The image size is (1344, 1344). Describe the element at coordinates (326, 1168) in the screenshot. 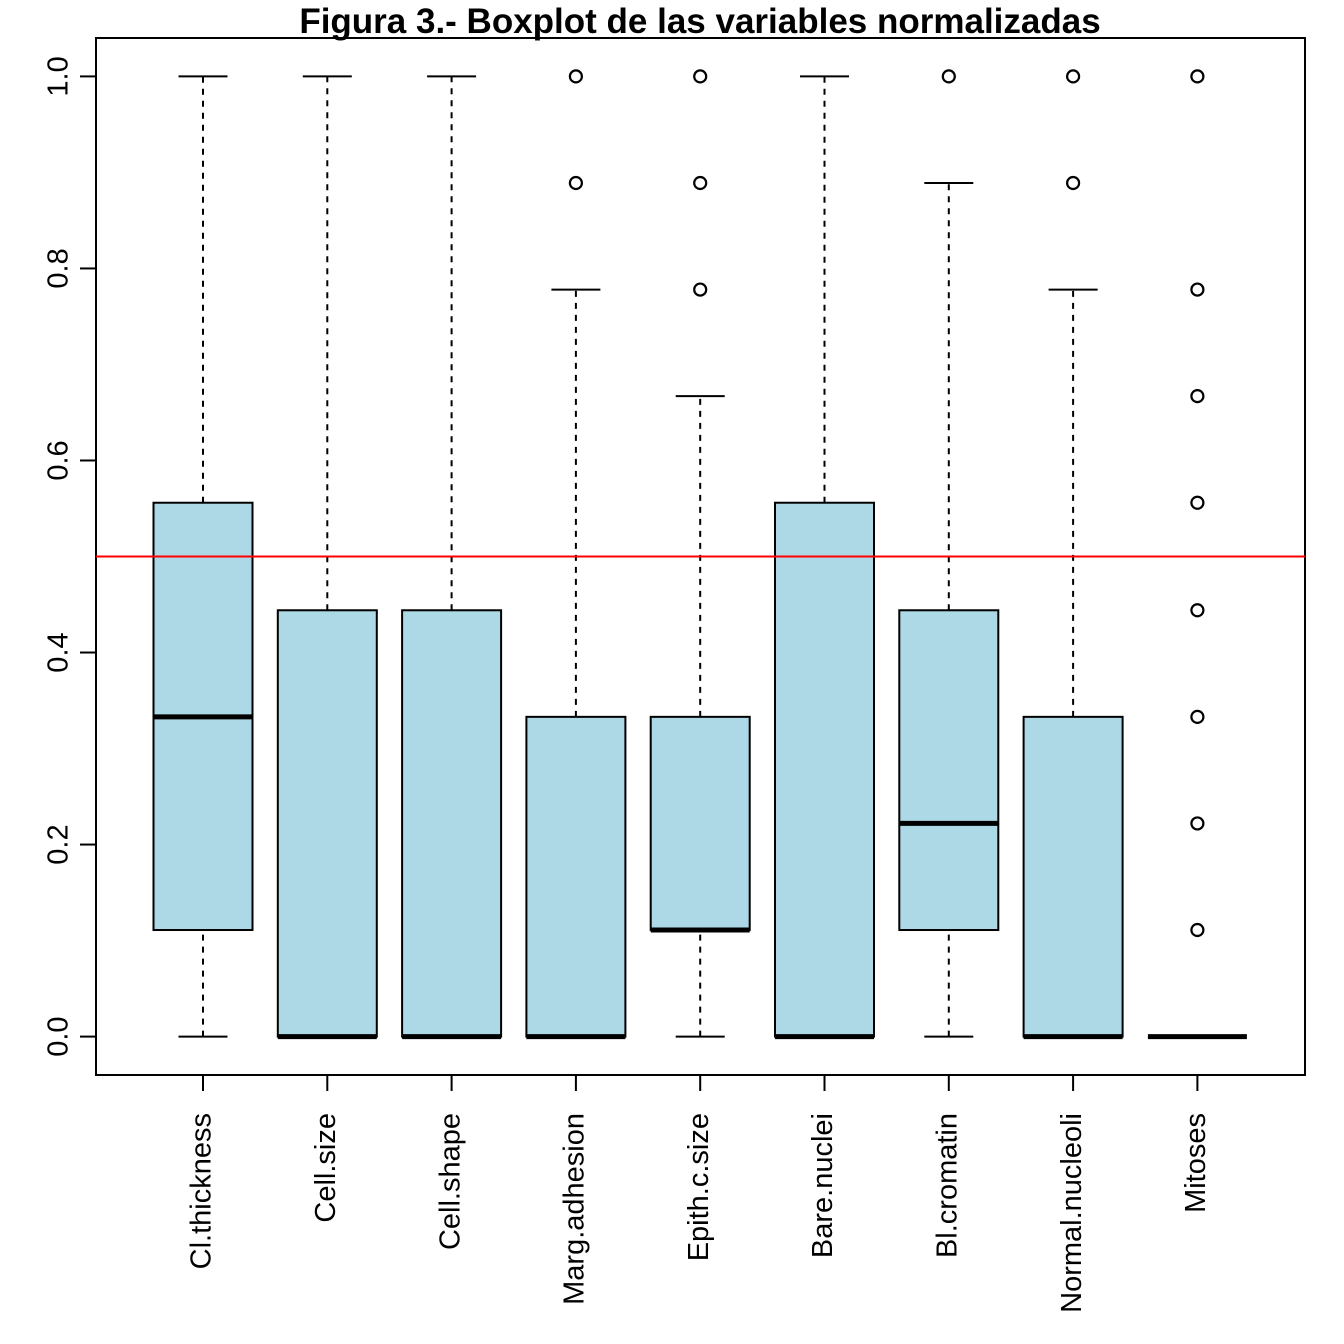

I see `x-tick-label: Cell.size` at that location.